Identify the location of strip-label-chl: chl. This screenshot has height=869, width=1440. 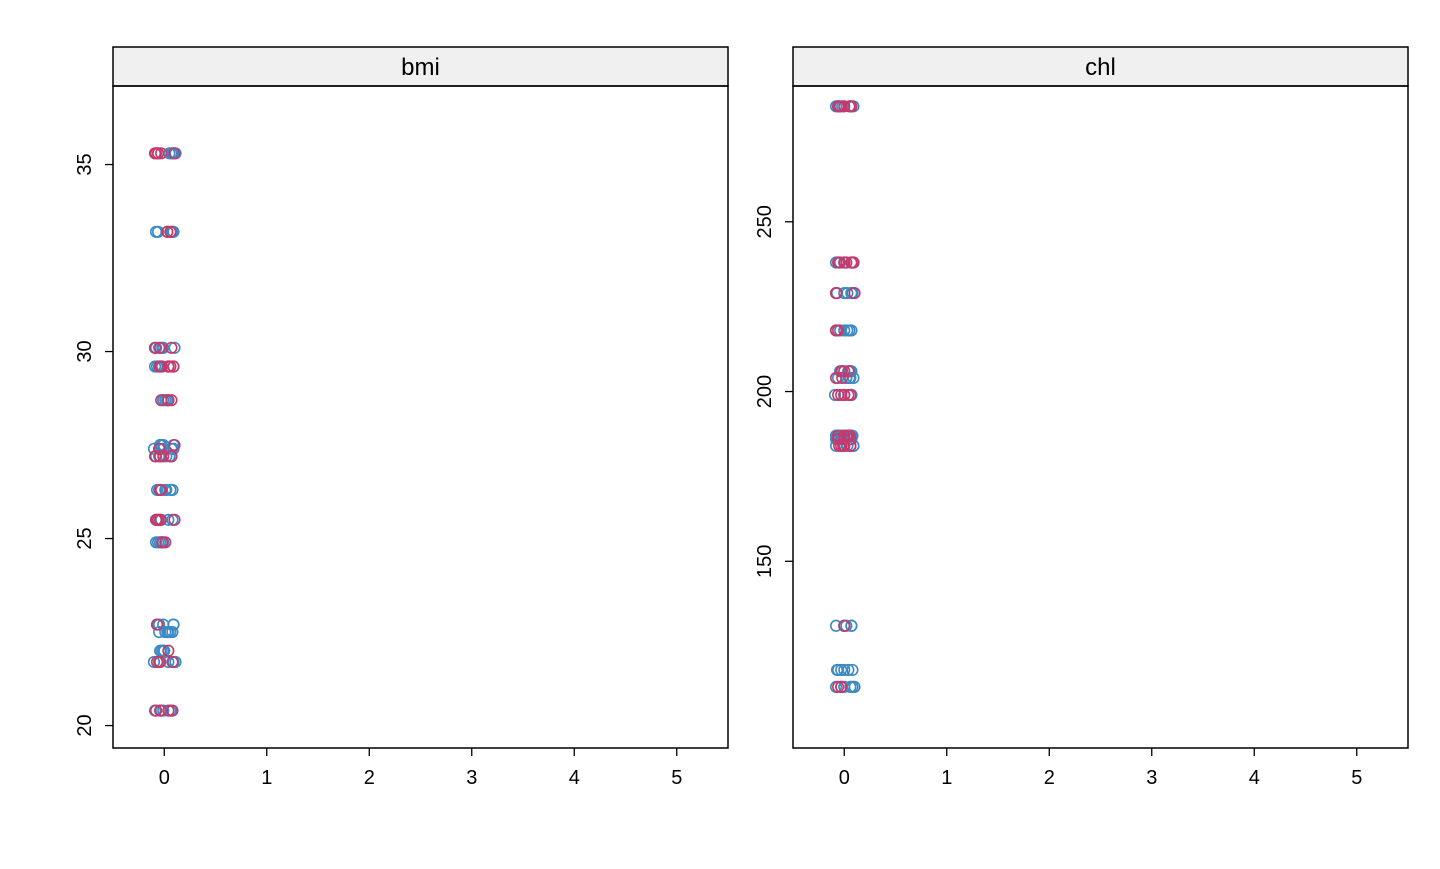
(1100, 67).